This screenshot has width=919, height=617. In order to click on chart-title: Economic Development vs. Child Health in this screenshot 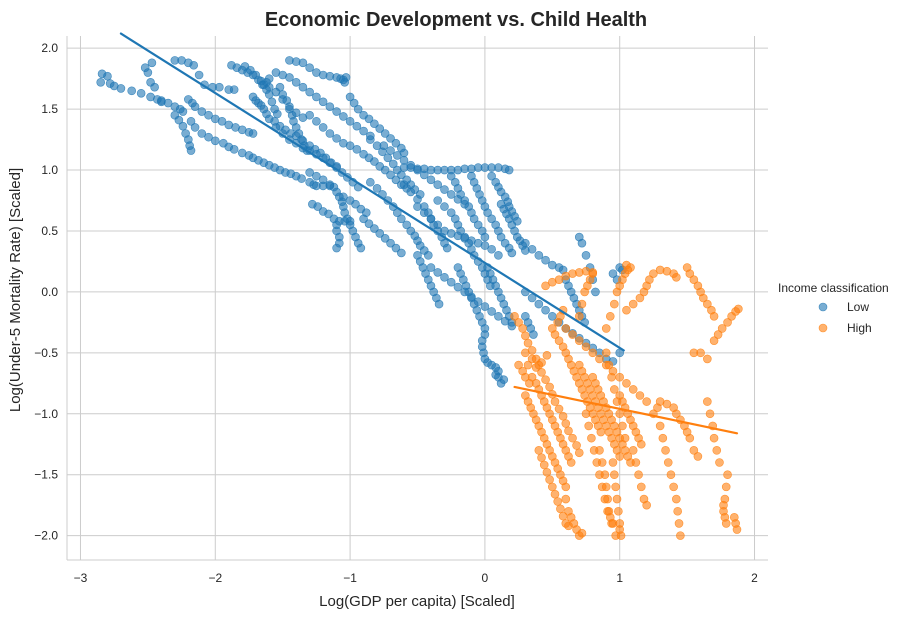, I will do `click(456, 20)`.